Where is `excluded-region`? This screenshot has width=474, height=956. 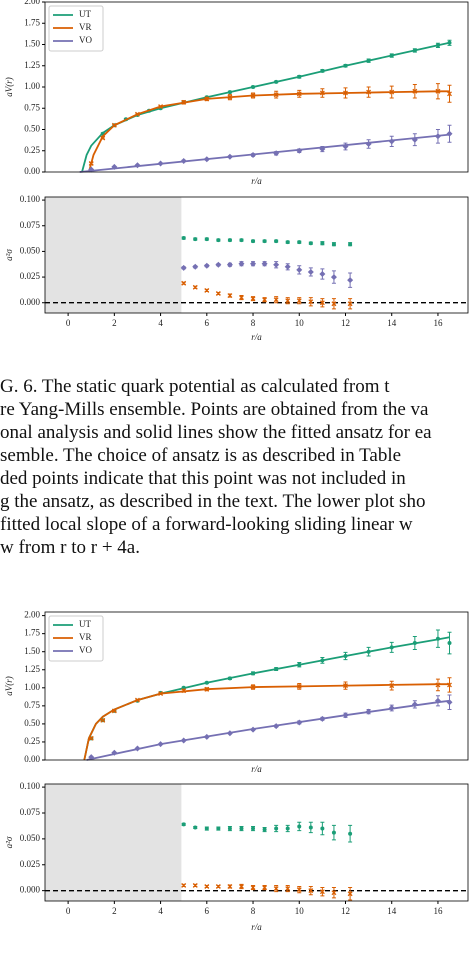
excluded-region is located at coordinates (113, 842).